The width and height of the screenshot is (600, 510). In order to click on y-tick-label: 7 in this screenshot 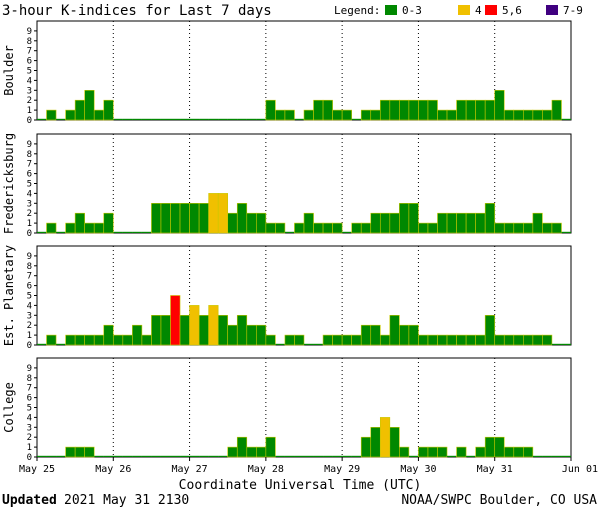, I will do `click(29, 165)`.